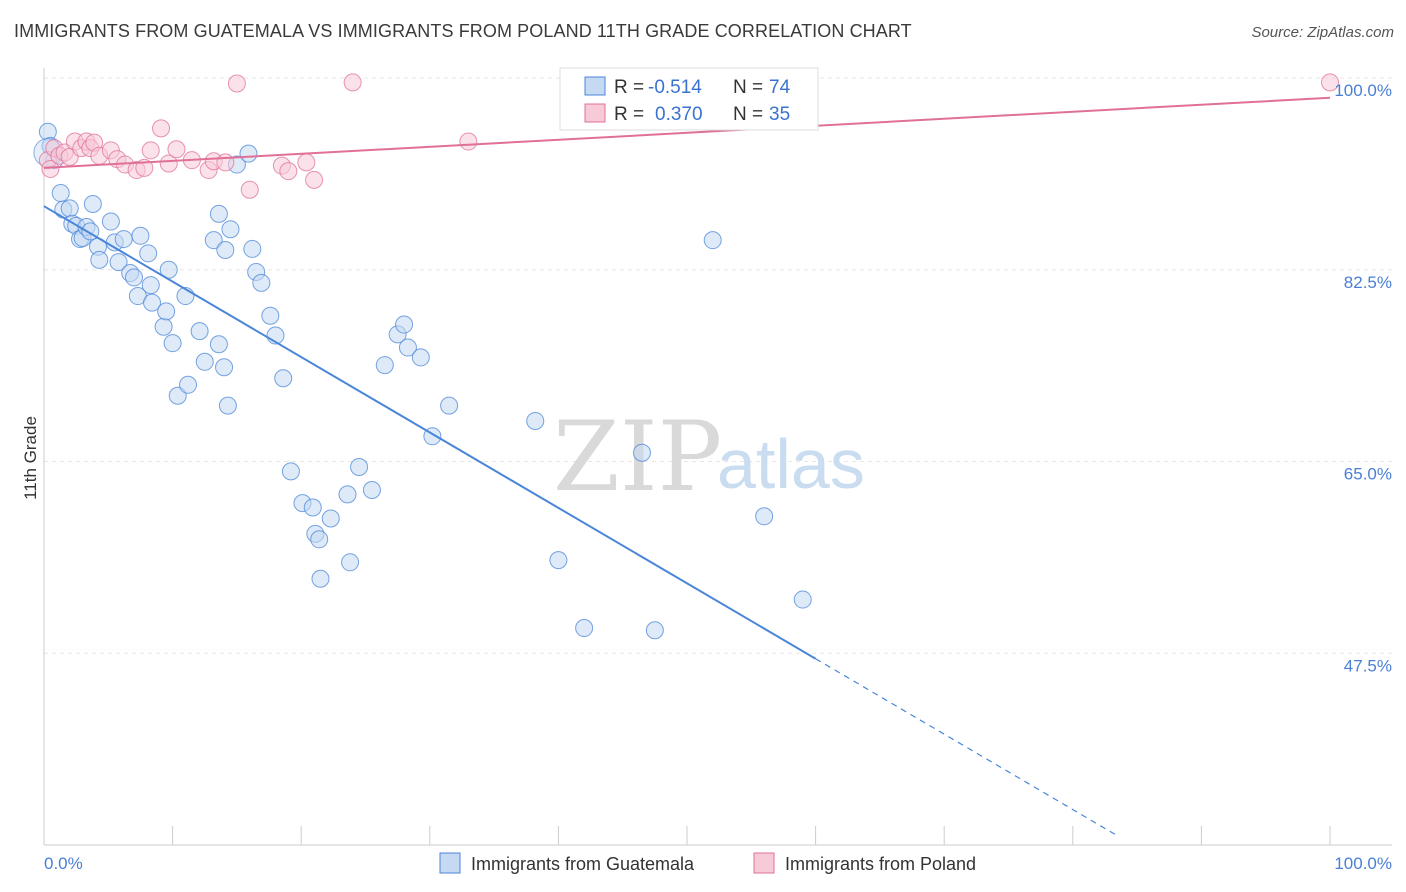  I want to click on stats-r-poland: 0.370, so click(679, 114).